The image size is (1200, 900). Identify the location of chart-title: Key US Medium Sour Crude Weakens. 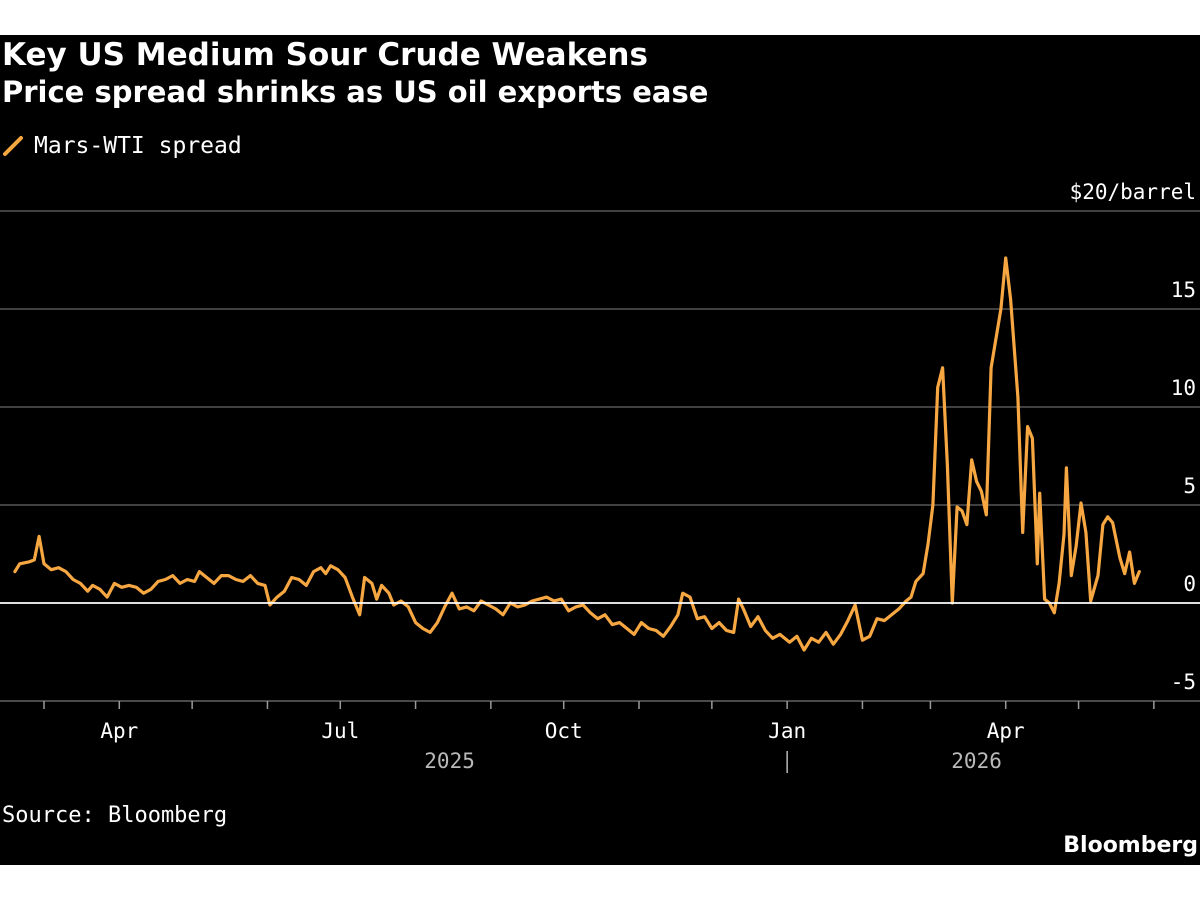
(325, 55).